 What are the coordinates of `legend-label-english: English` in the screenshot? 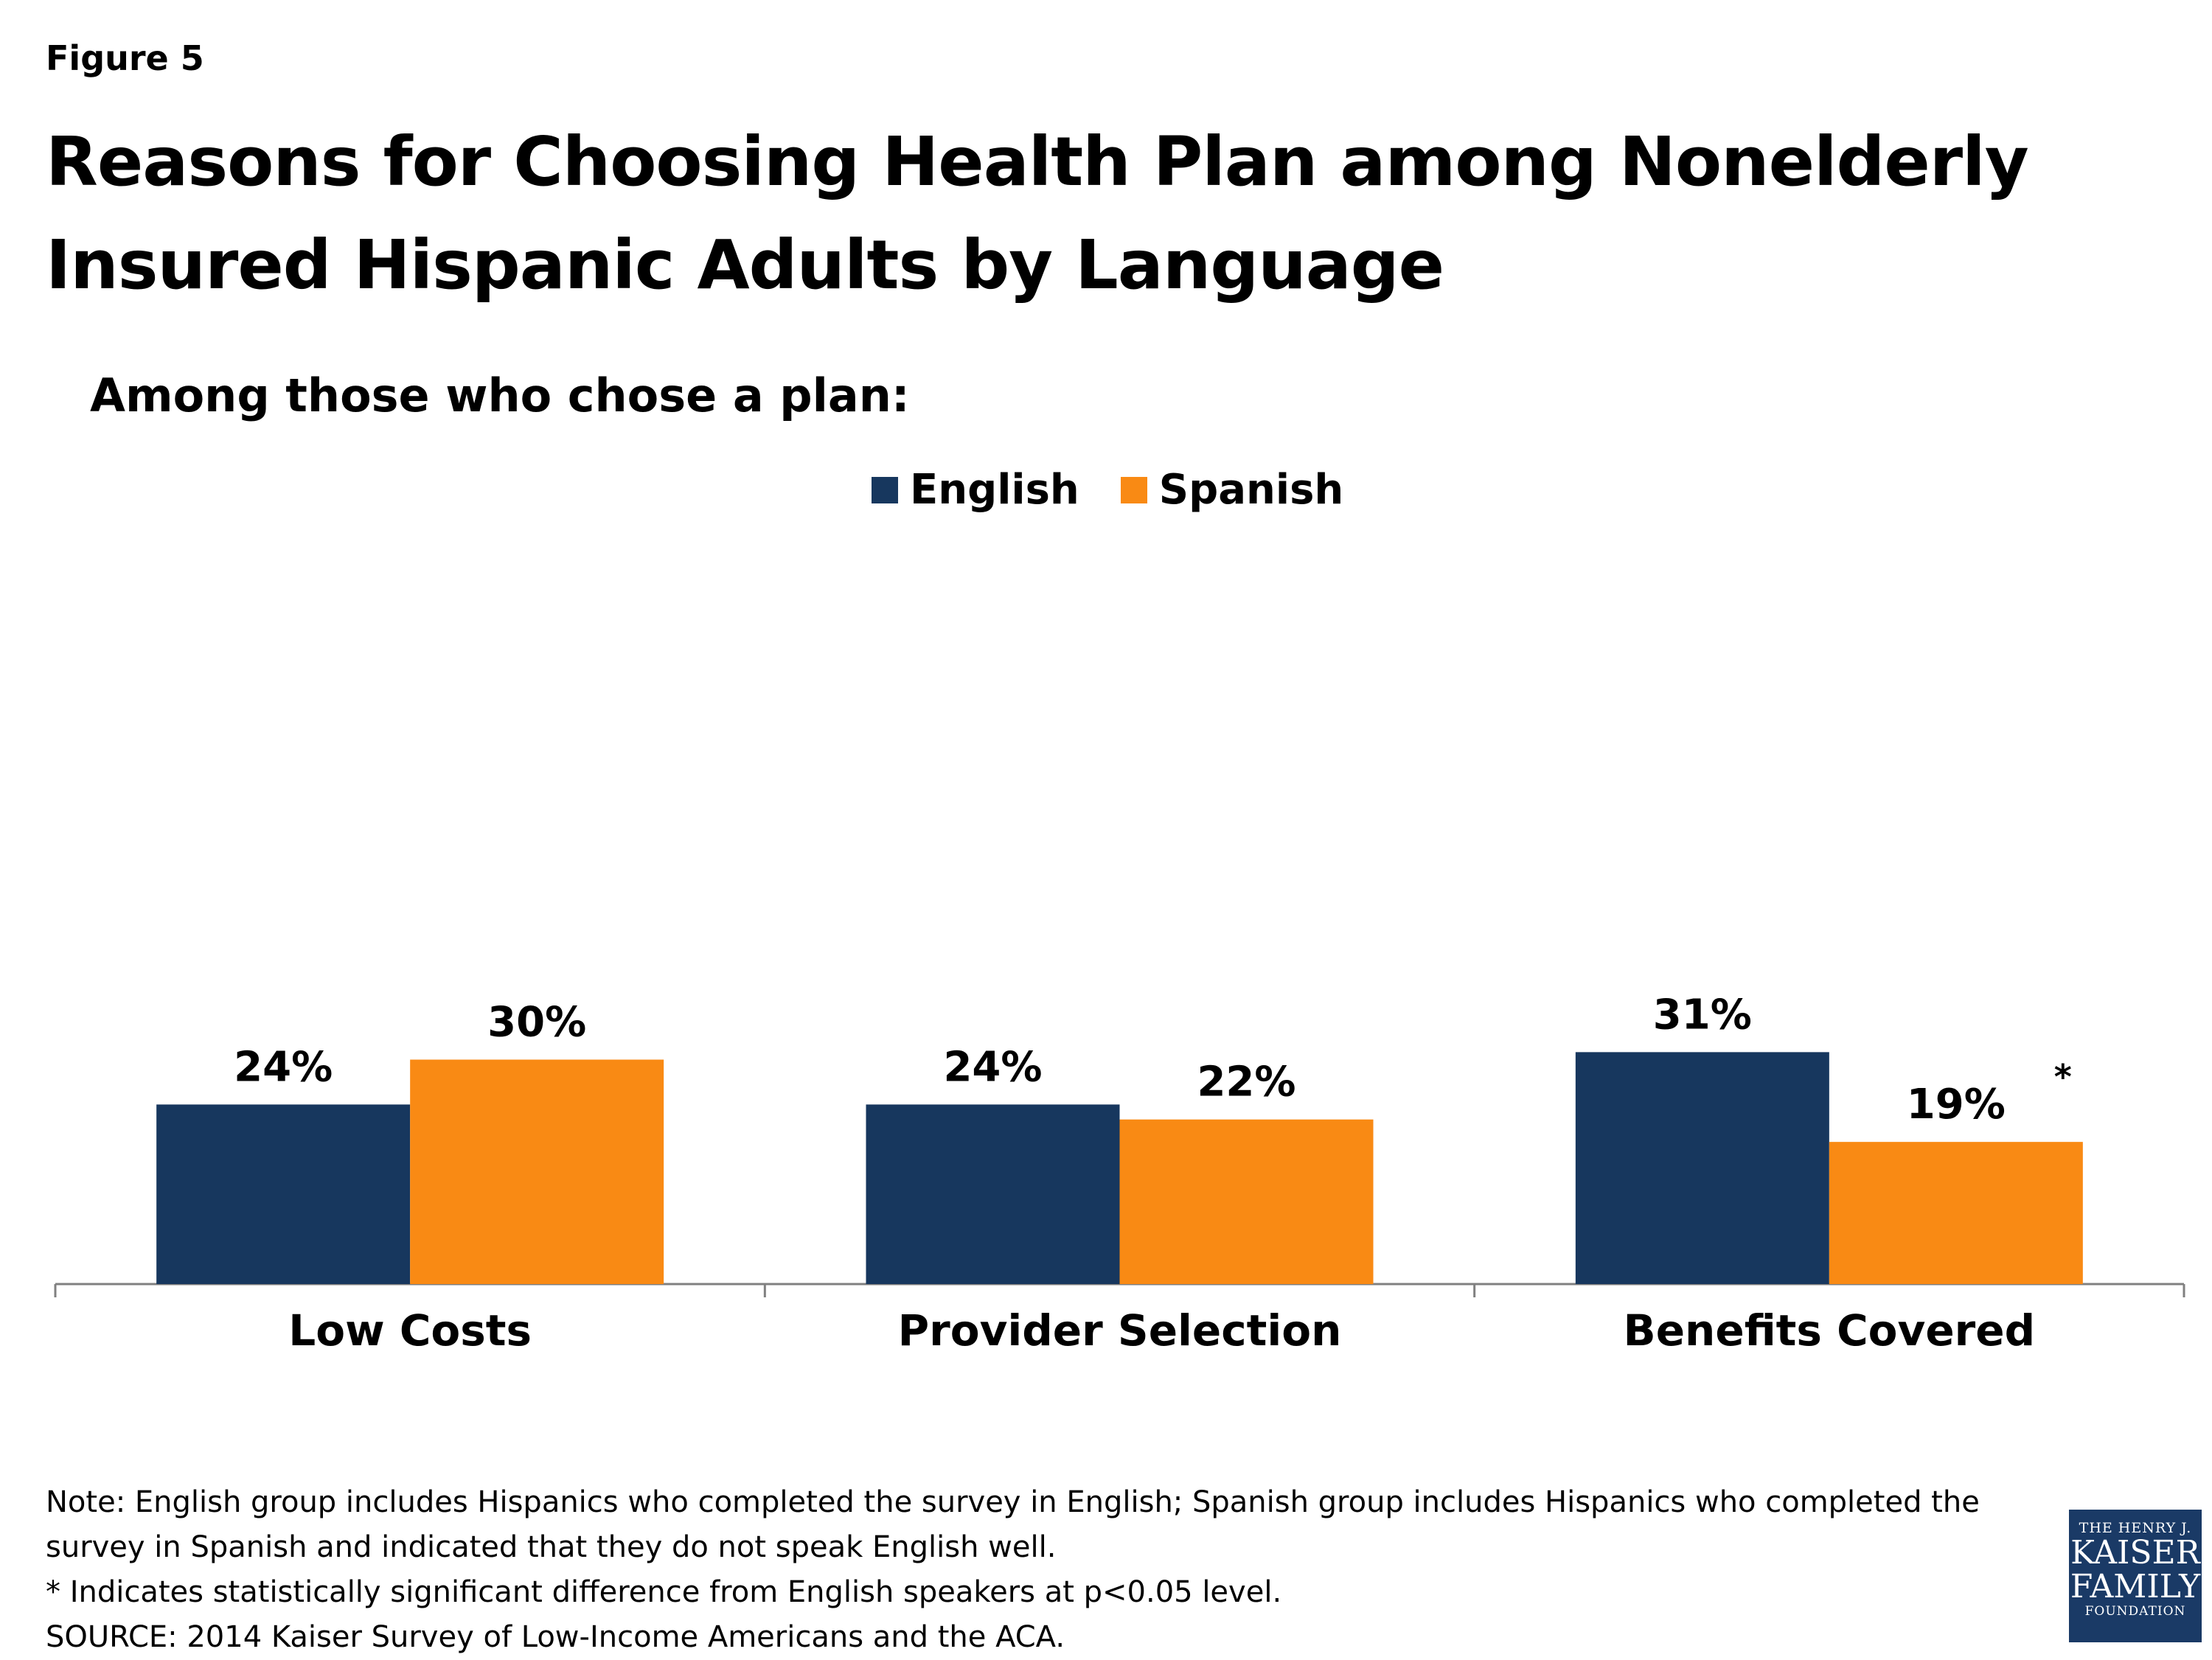 It's located at (994, 490).